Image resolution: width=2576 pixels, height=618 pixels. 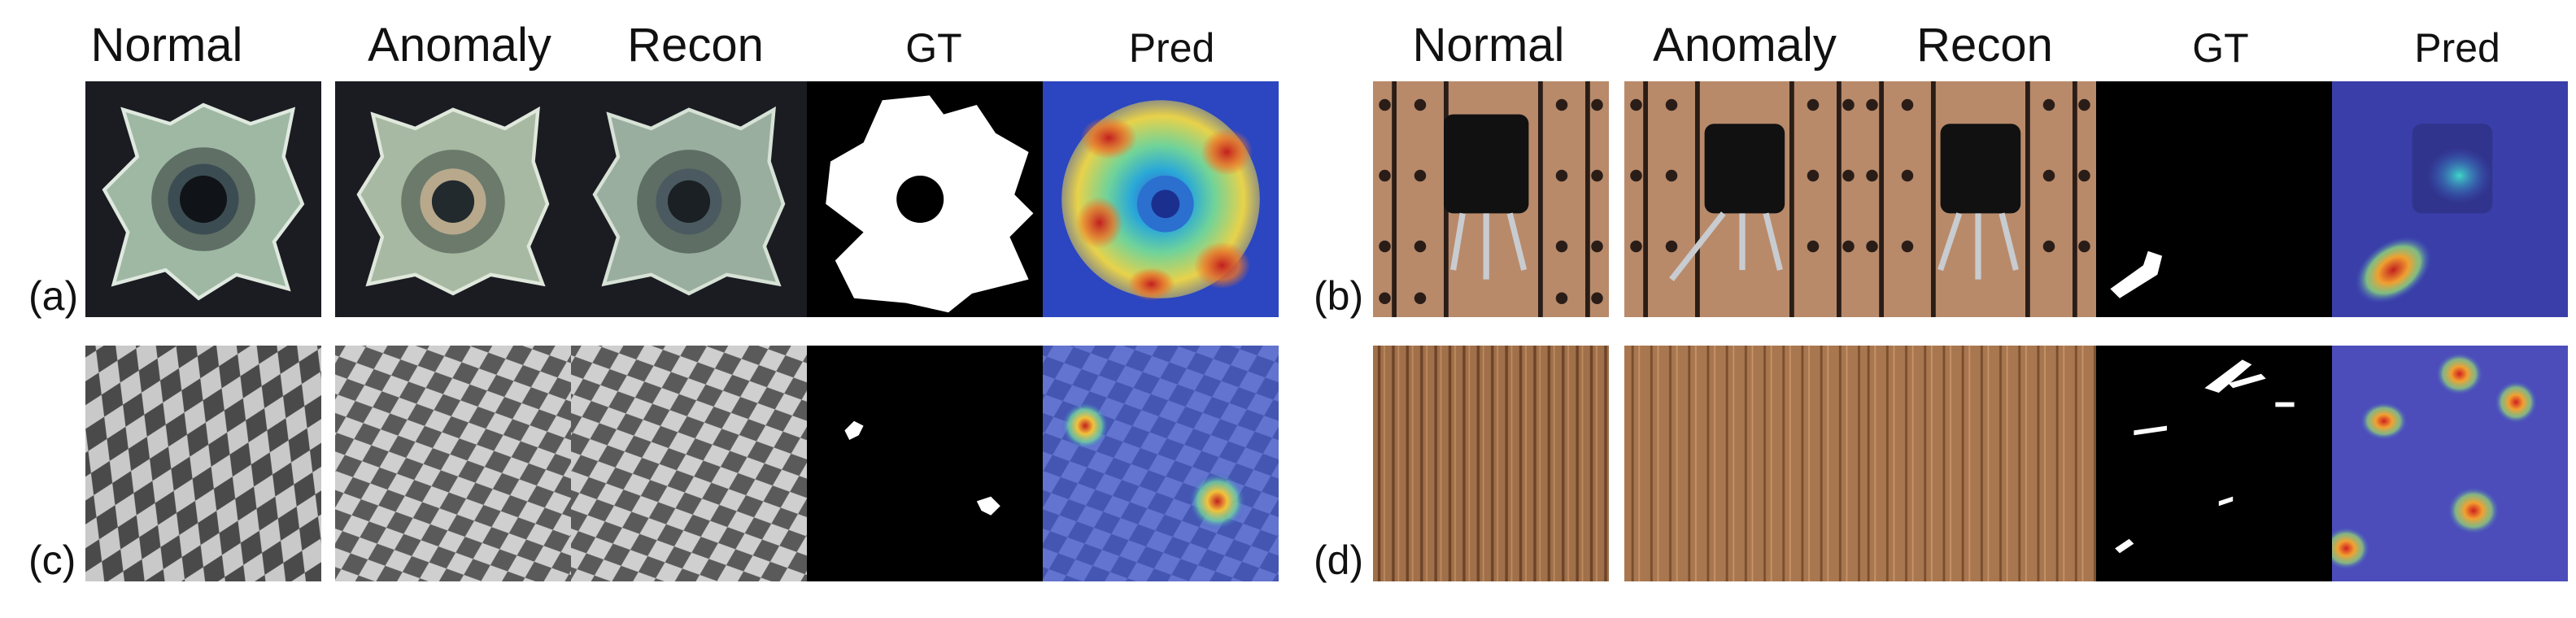 I want to click on header-recon-right: Recon, so click(x=1984, y=45).